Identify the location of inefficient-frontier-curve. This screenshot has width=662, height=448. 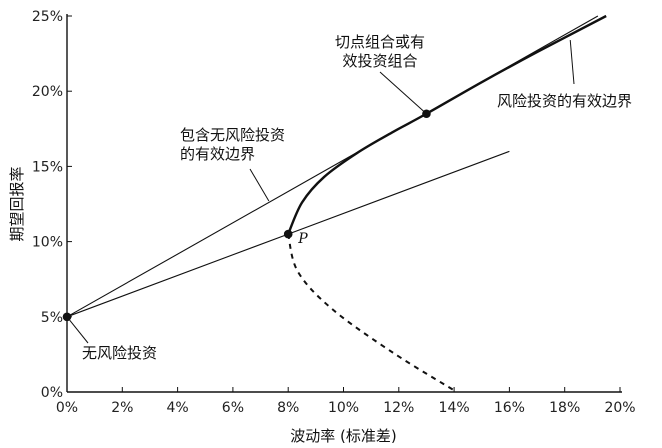
(372, 313).